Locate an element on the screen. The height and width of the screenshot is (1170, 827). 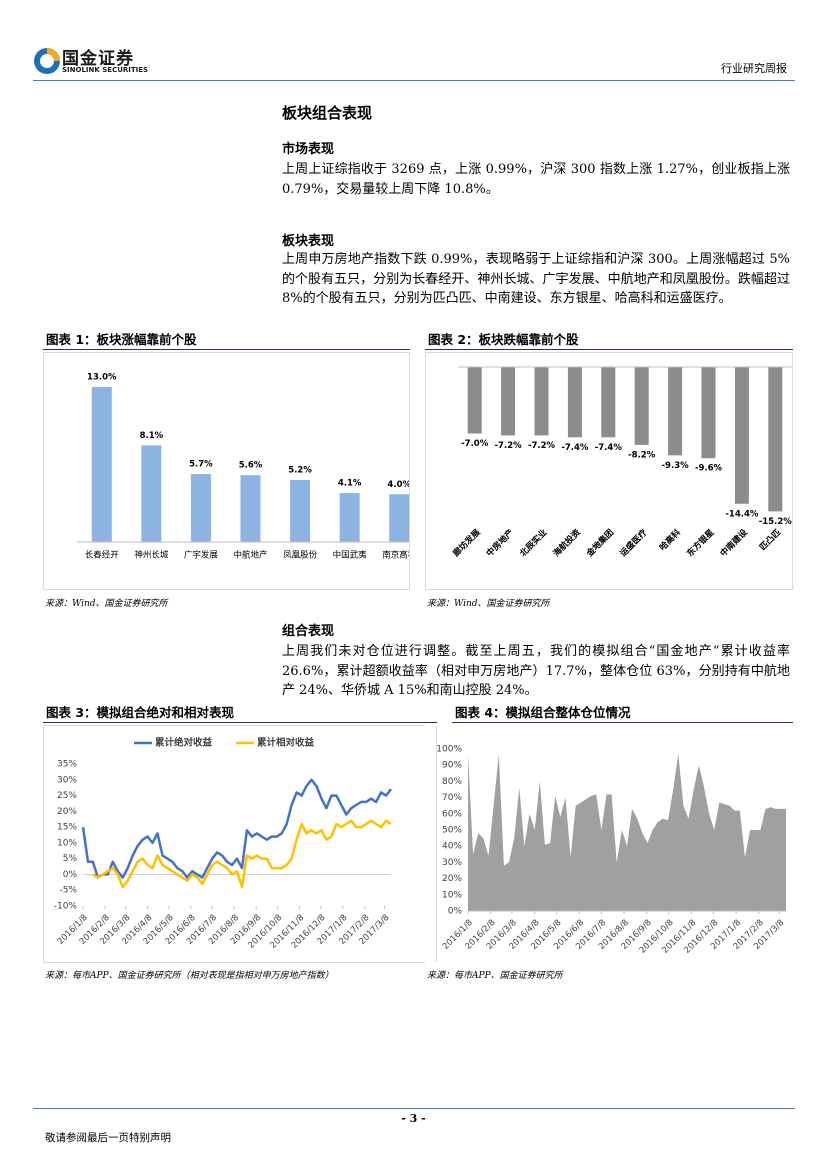
figure-title: 图表 3：模拟组合绝对和相对表现 is located at coordinates (240, 713).